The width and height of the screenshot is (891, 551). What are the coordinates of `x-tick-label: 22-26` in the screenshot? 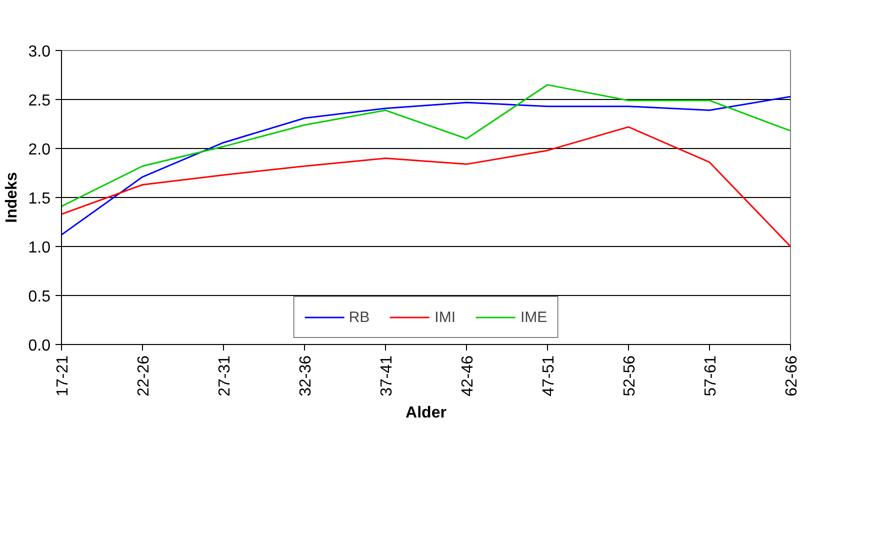 It's located at (144, 375).